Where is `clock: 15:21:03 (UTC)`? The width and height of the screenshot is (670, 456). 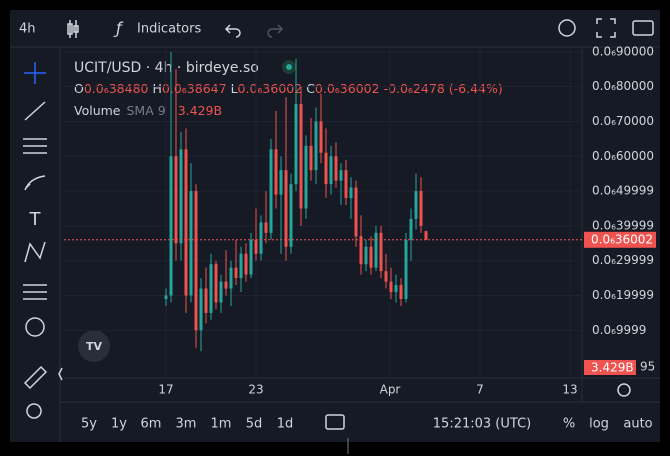 clock: 15:21:03 (UTC) is located at coordinates (482, 424).